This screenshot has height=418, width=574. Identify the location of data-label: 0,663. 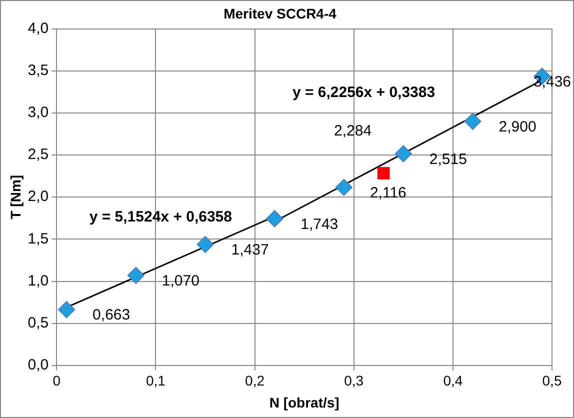
(111, 315).